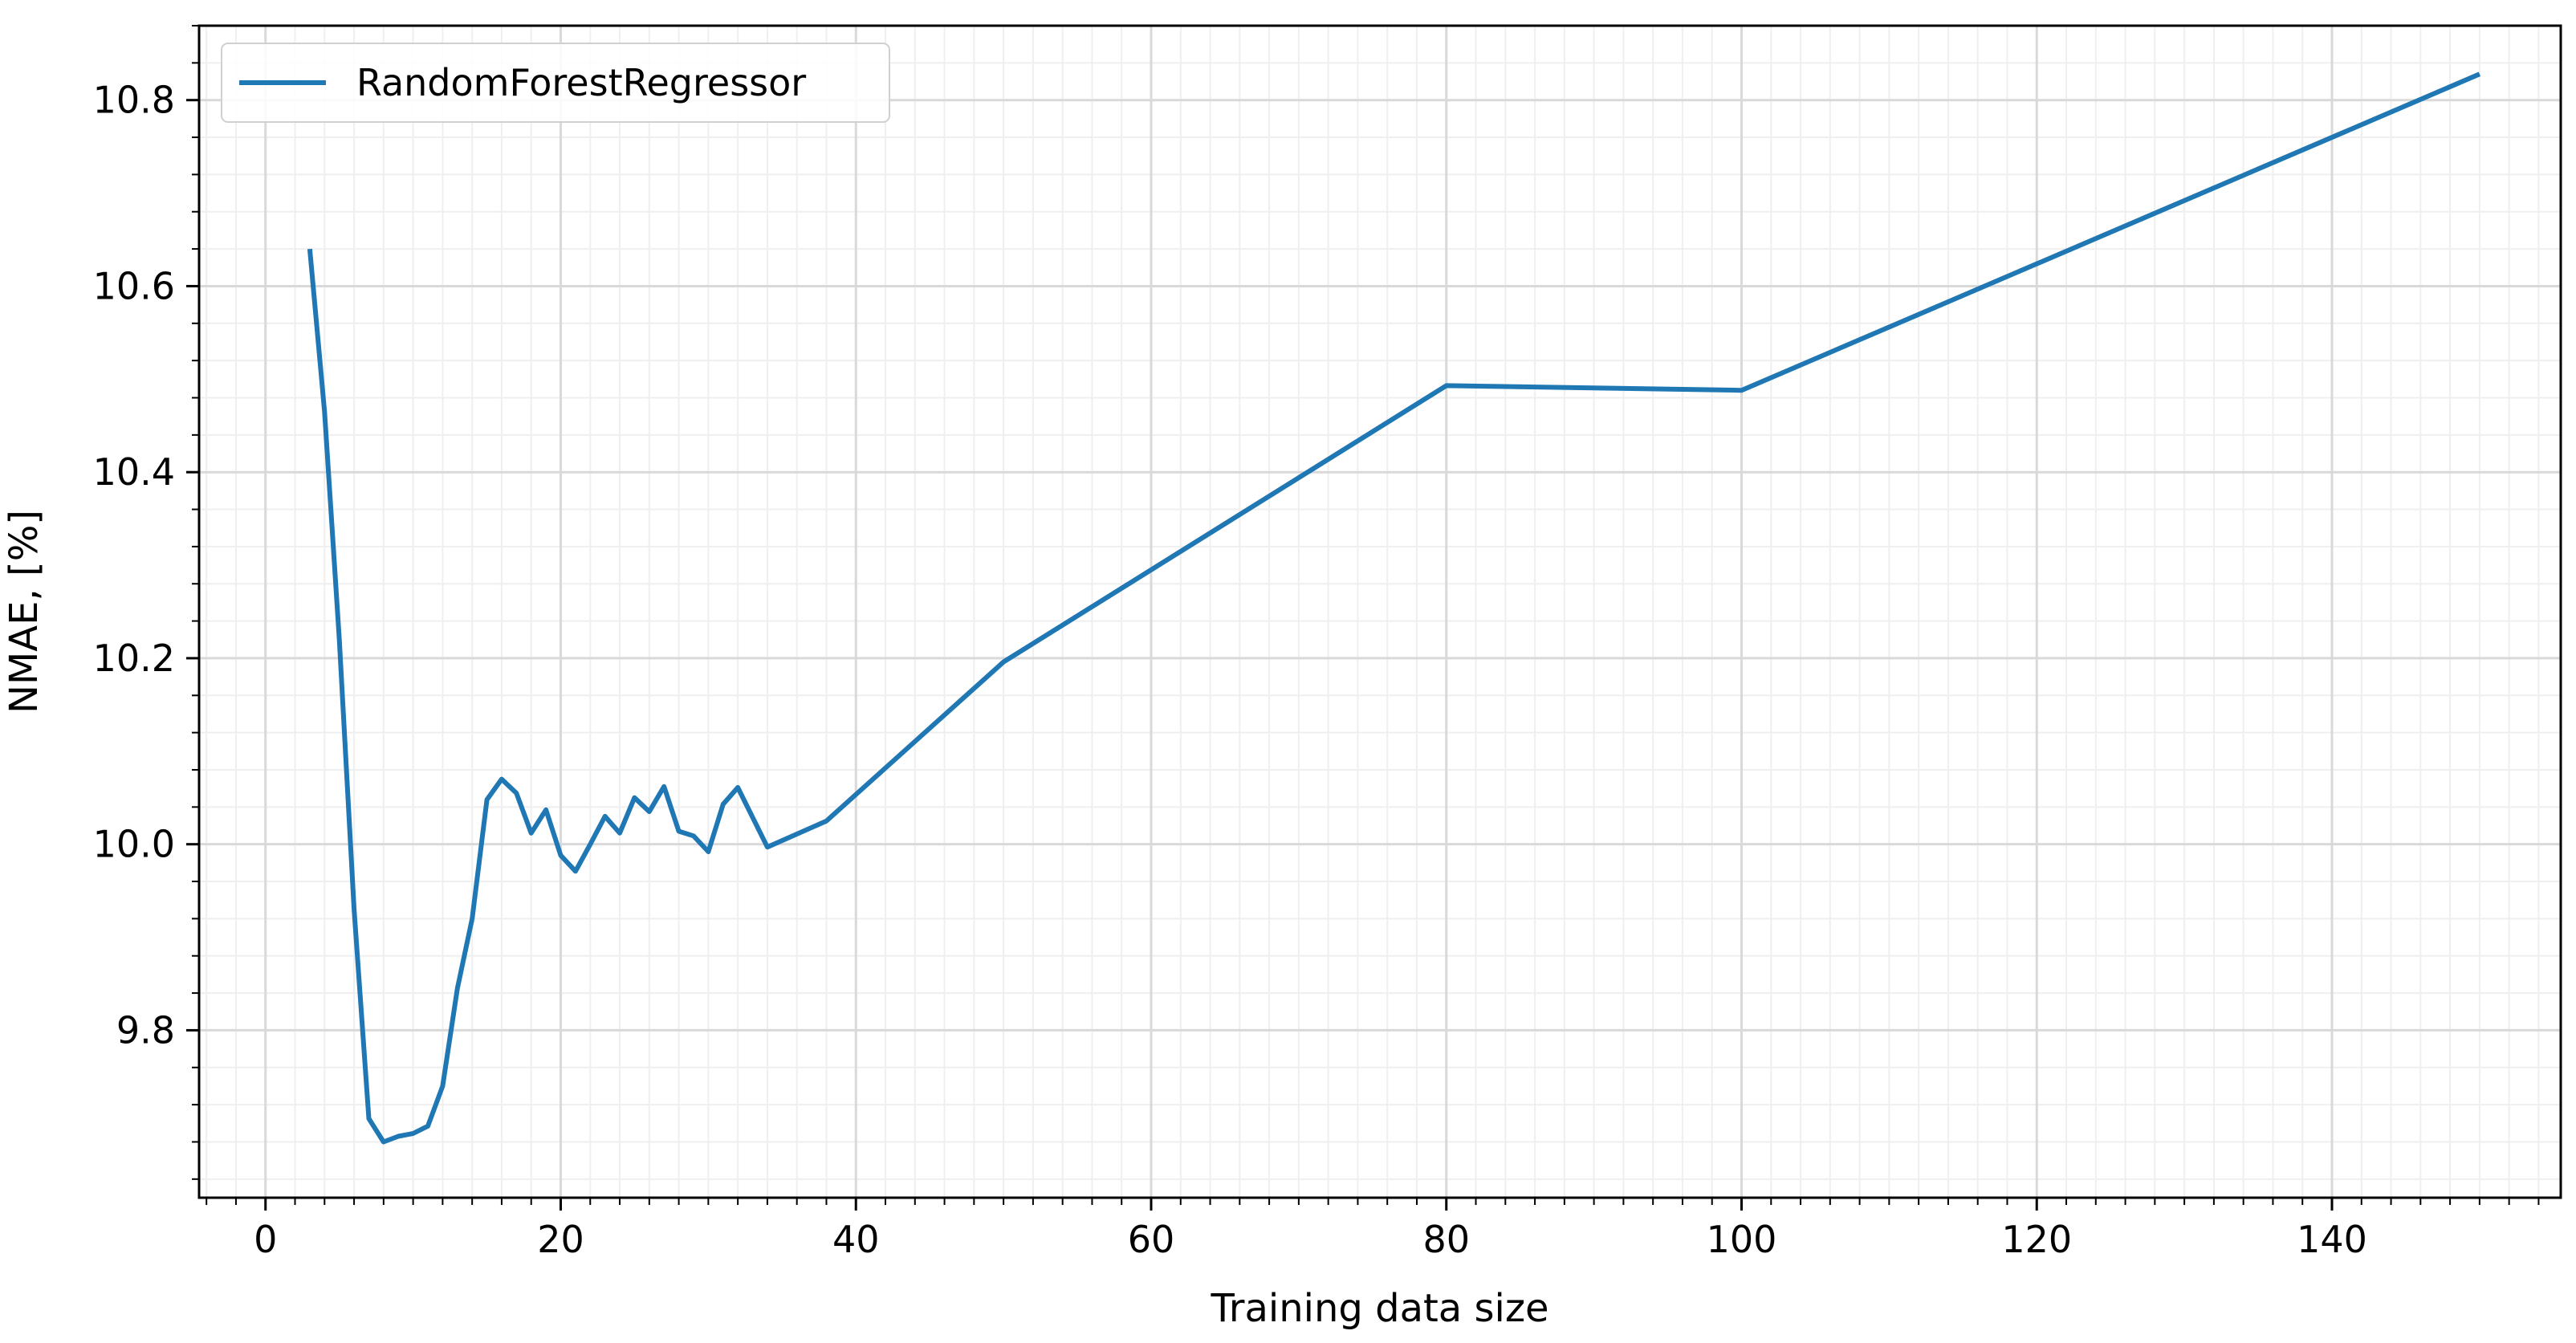  Describe the element at coordinates (1379, 1308) in the screenshot. I see `x-axis-label: Training data size` at that location.